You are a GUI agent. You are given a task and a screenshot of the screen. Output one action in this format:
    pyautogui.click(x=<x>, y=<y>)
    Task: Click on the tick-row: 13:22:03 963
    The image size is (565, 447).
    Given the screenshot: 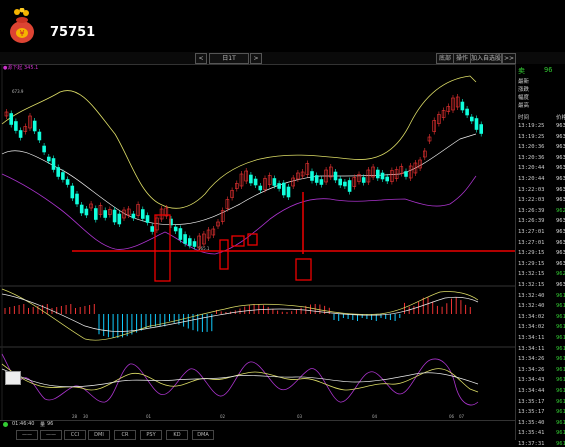 What is the action you would take?
    pyautogui.click(x=541, y=190)
    